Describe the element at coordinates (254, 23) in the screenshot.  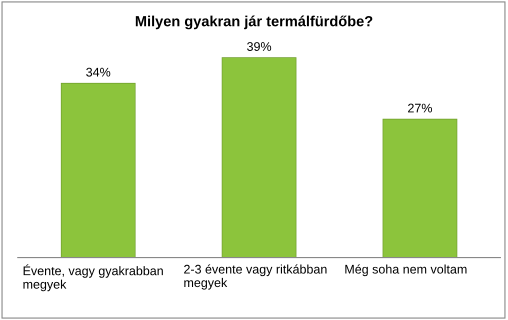
I see `chart-title: Milyen gyakran jár termálfürdőbe?` at that location.